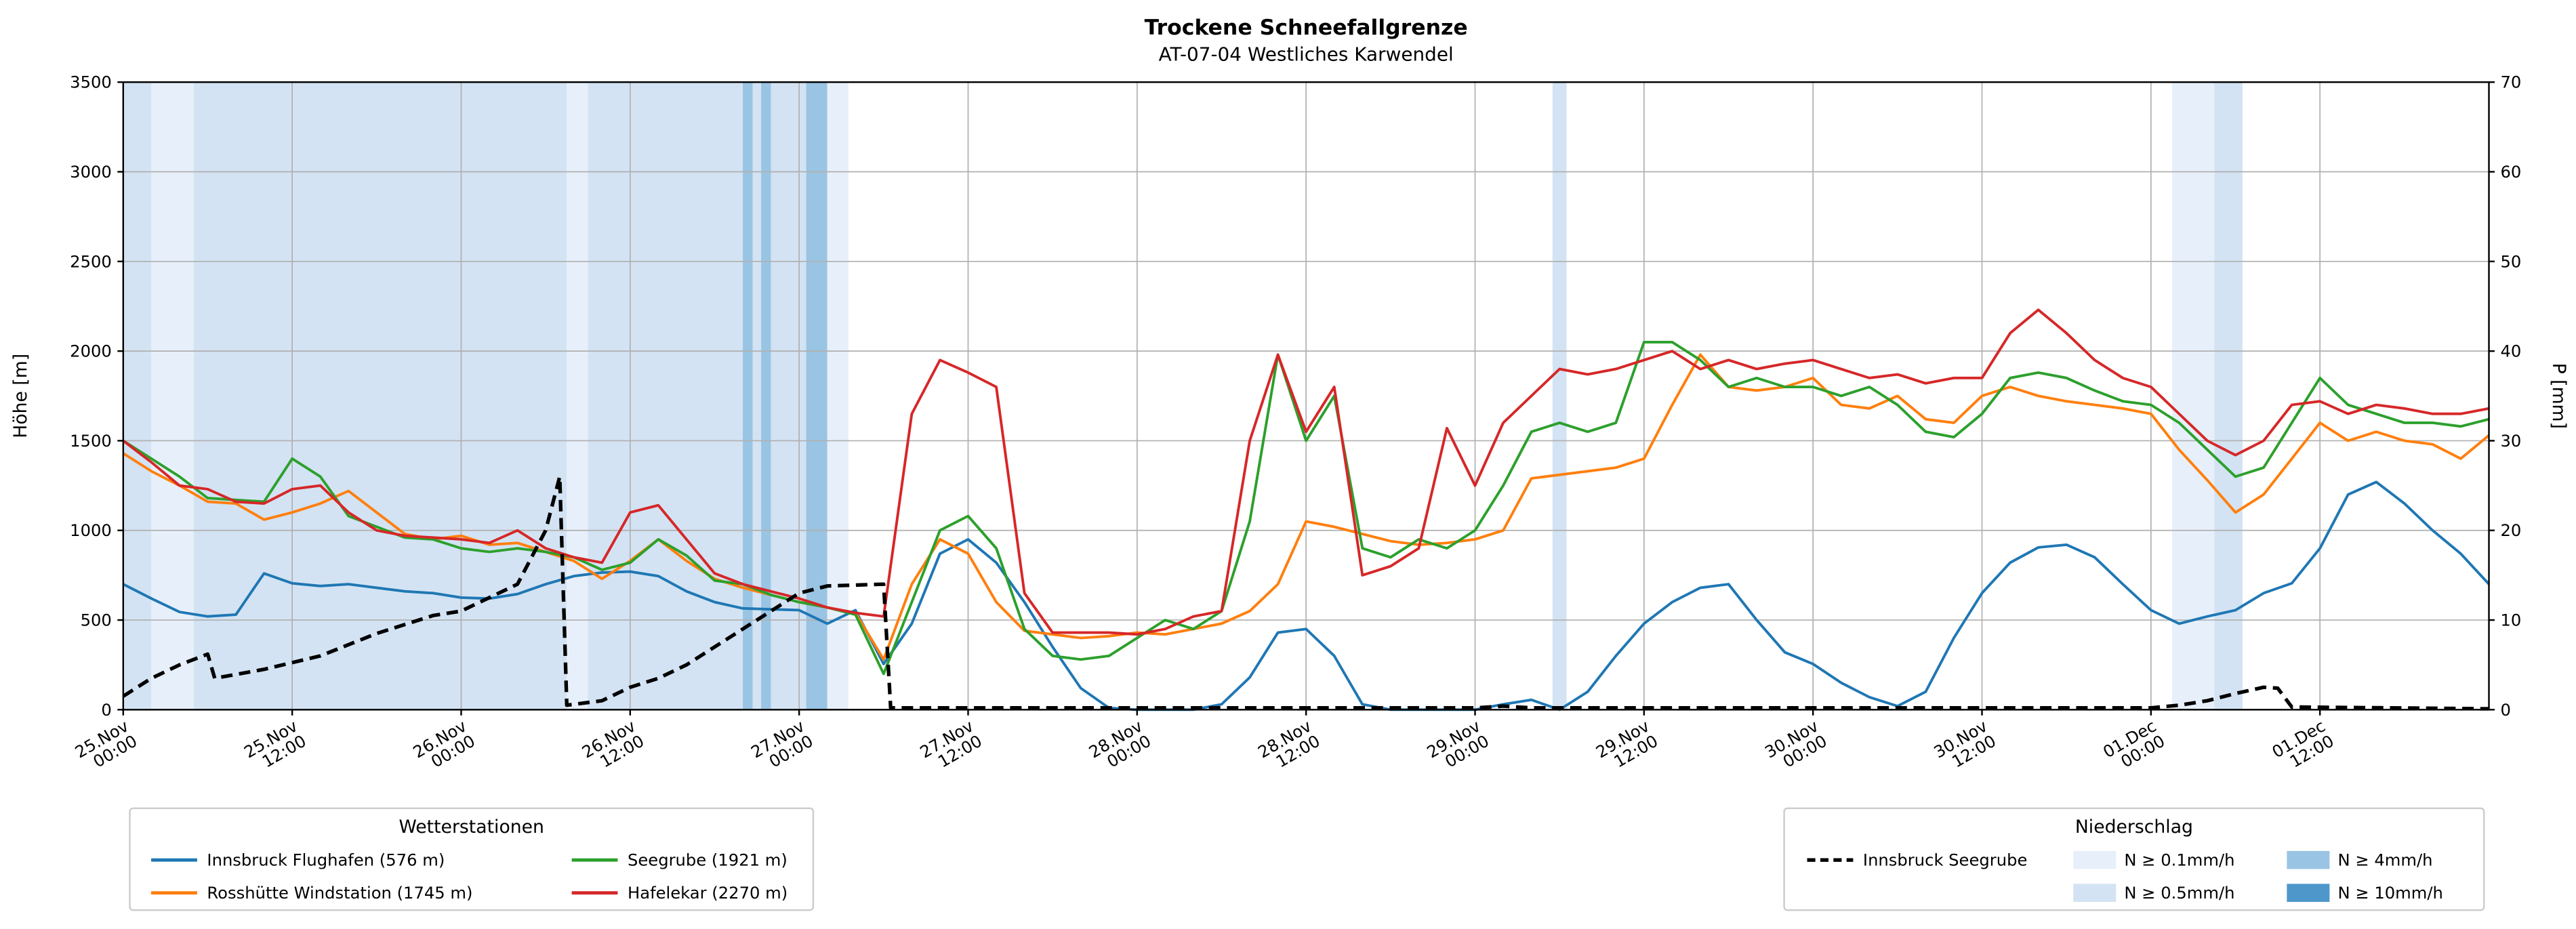 This screenshot has height=929, width=2576. I want to click on x-tick-label: 27.Nov12:00, so click(950, 746).